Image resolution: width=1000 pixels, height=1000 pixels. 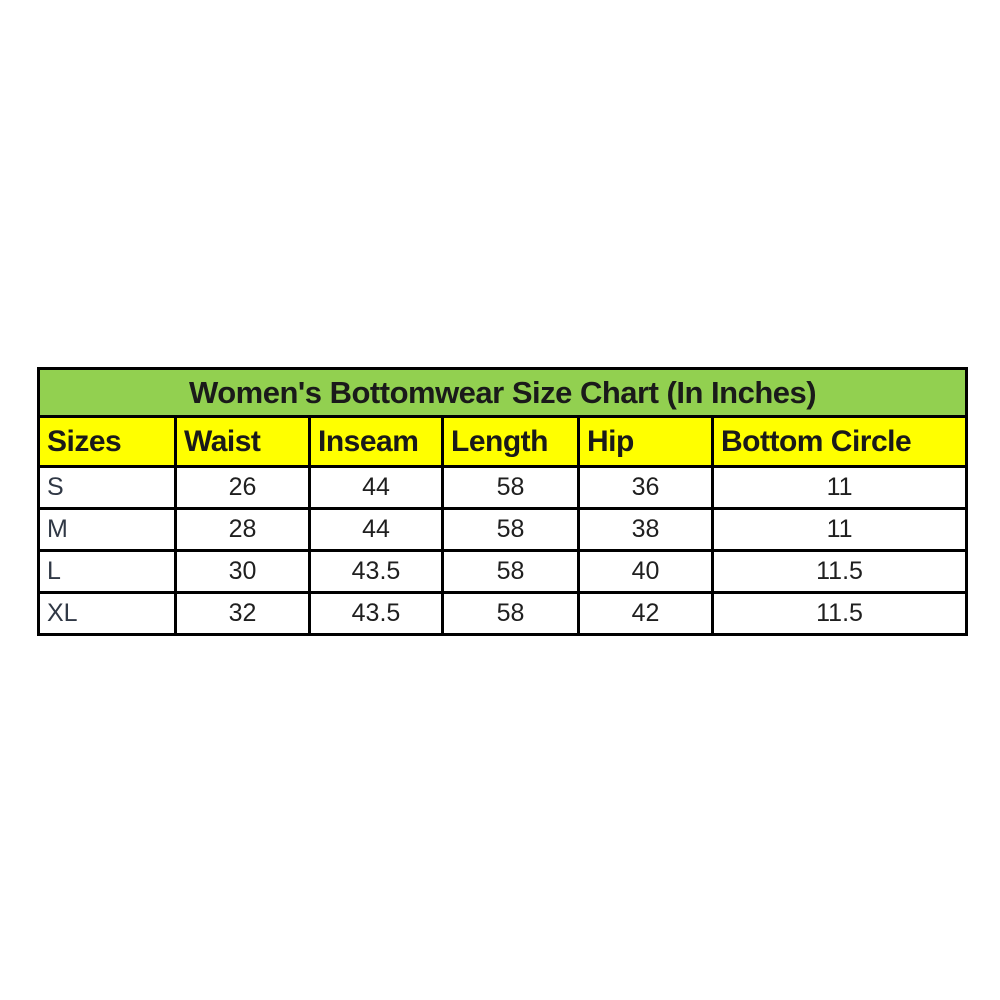 I want to click on value-cell: 30, so click(x=242, y=571).